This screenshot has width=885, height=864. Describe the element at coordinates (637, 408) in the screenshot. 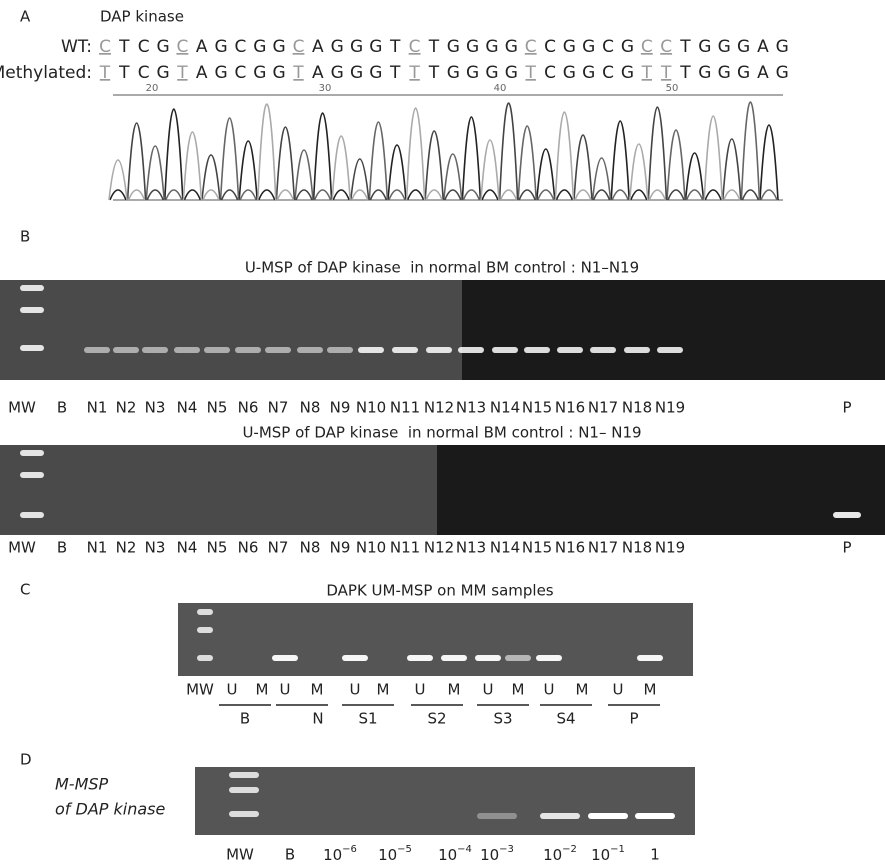

I see `lane-label: N18` at that location.